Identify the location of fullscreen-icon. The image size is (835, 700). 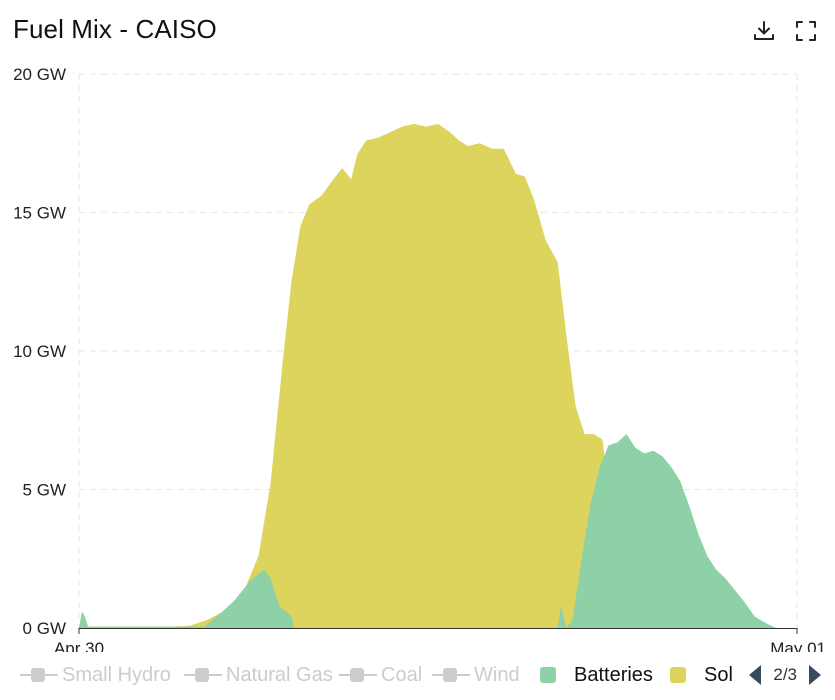
(806, 31).